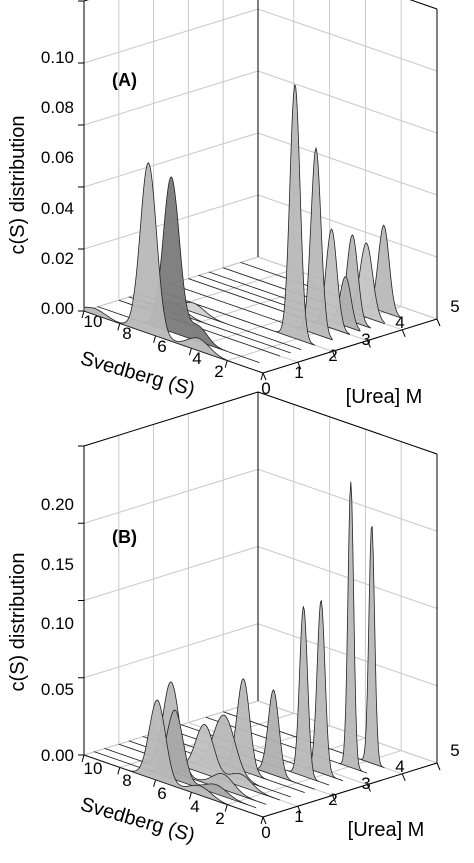 Image resolution: width=474 pixels, height=863 pixels. Describe the element at coordinates (124, 80) in the screenshot. I see `panel-label: (A)` at that location.